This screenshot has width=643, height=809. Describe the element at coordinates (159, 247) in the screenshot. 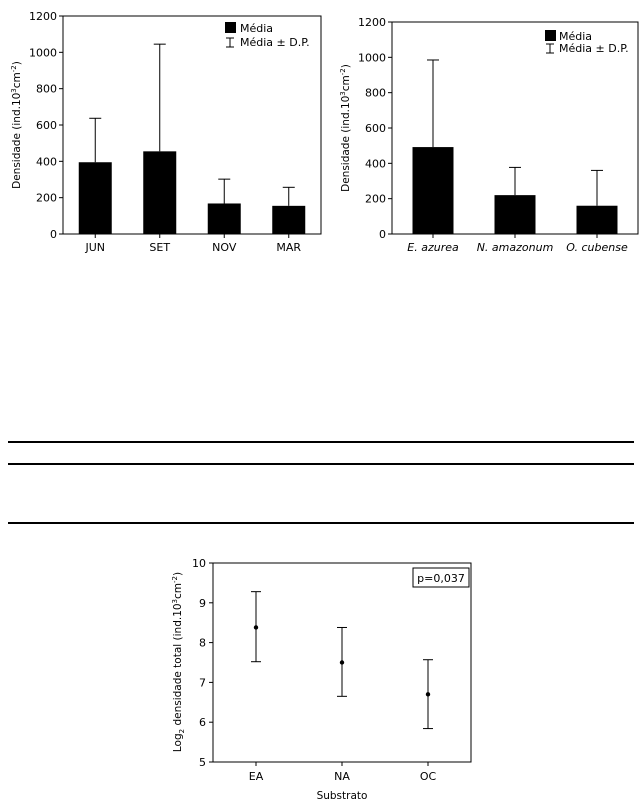

I see `x-tick-label: SET` at that location.